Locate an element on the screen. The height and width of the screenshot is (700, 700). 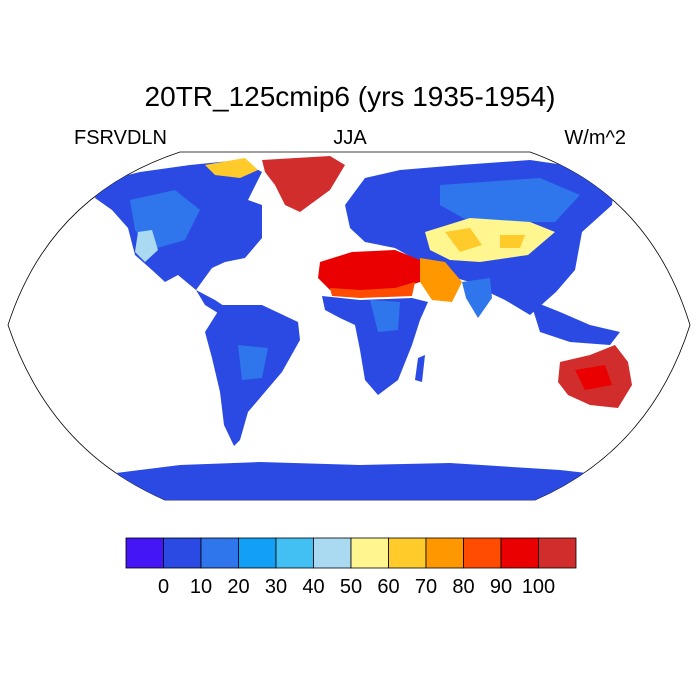
colorbar-tick-label: 30 is located at coordinates (276, 587).